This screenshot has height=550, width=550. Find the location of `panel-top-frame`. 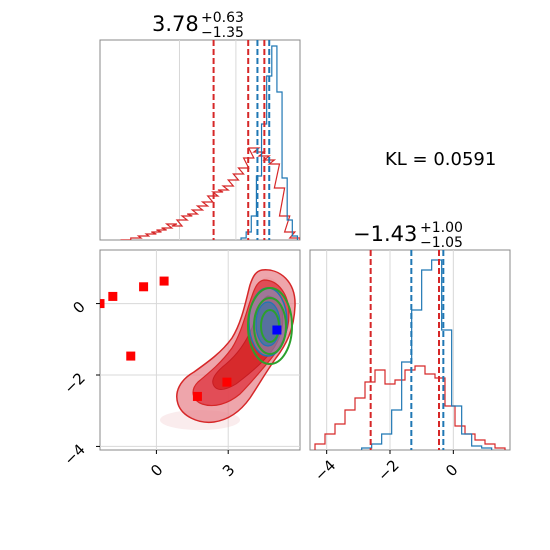

panel-top-frame is located at coordinates (200, 140).